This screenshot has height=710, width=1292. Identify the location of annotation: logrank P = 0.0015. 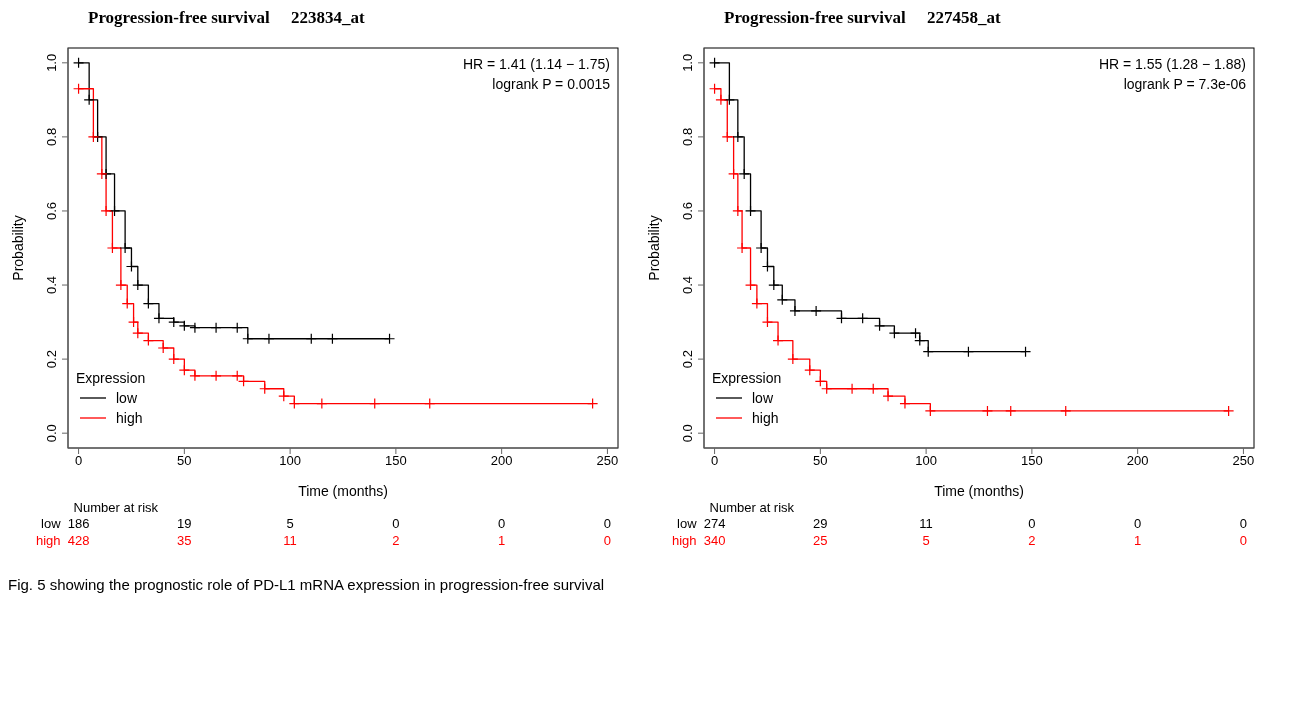
(550, 84).